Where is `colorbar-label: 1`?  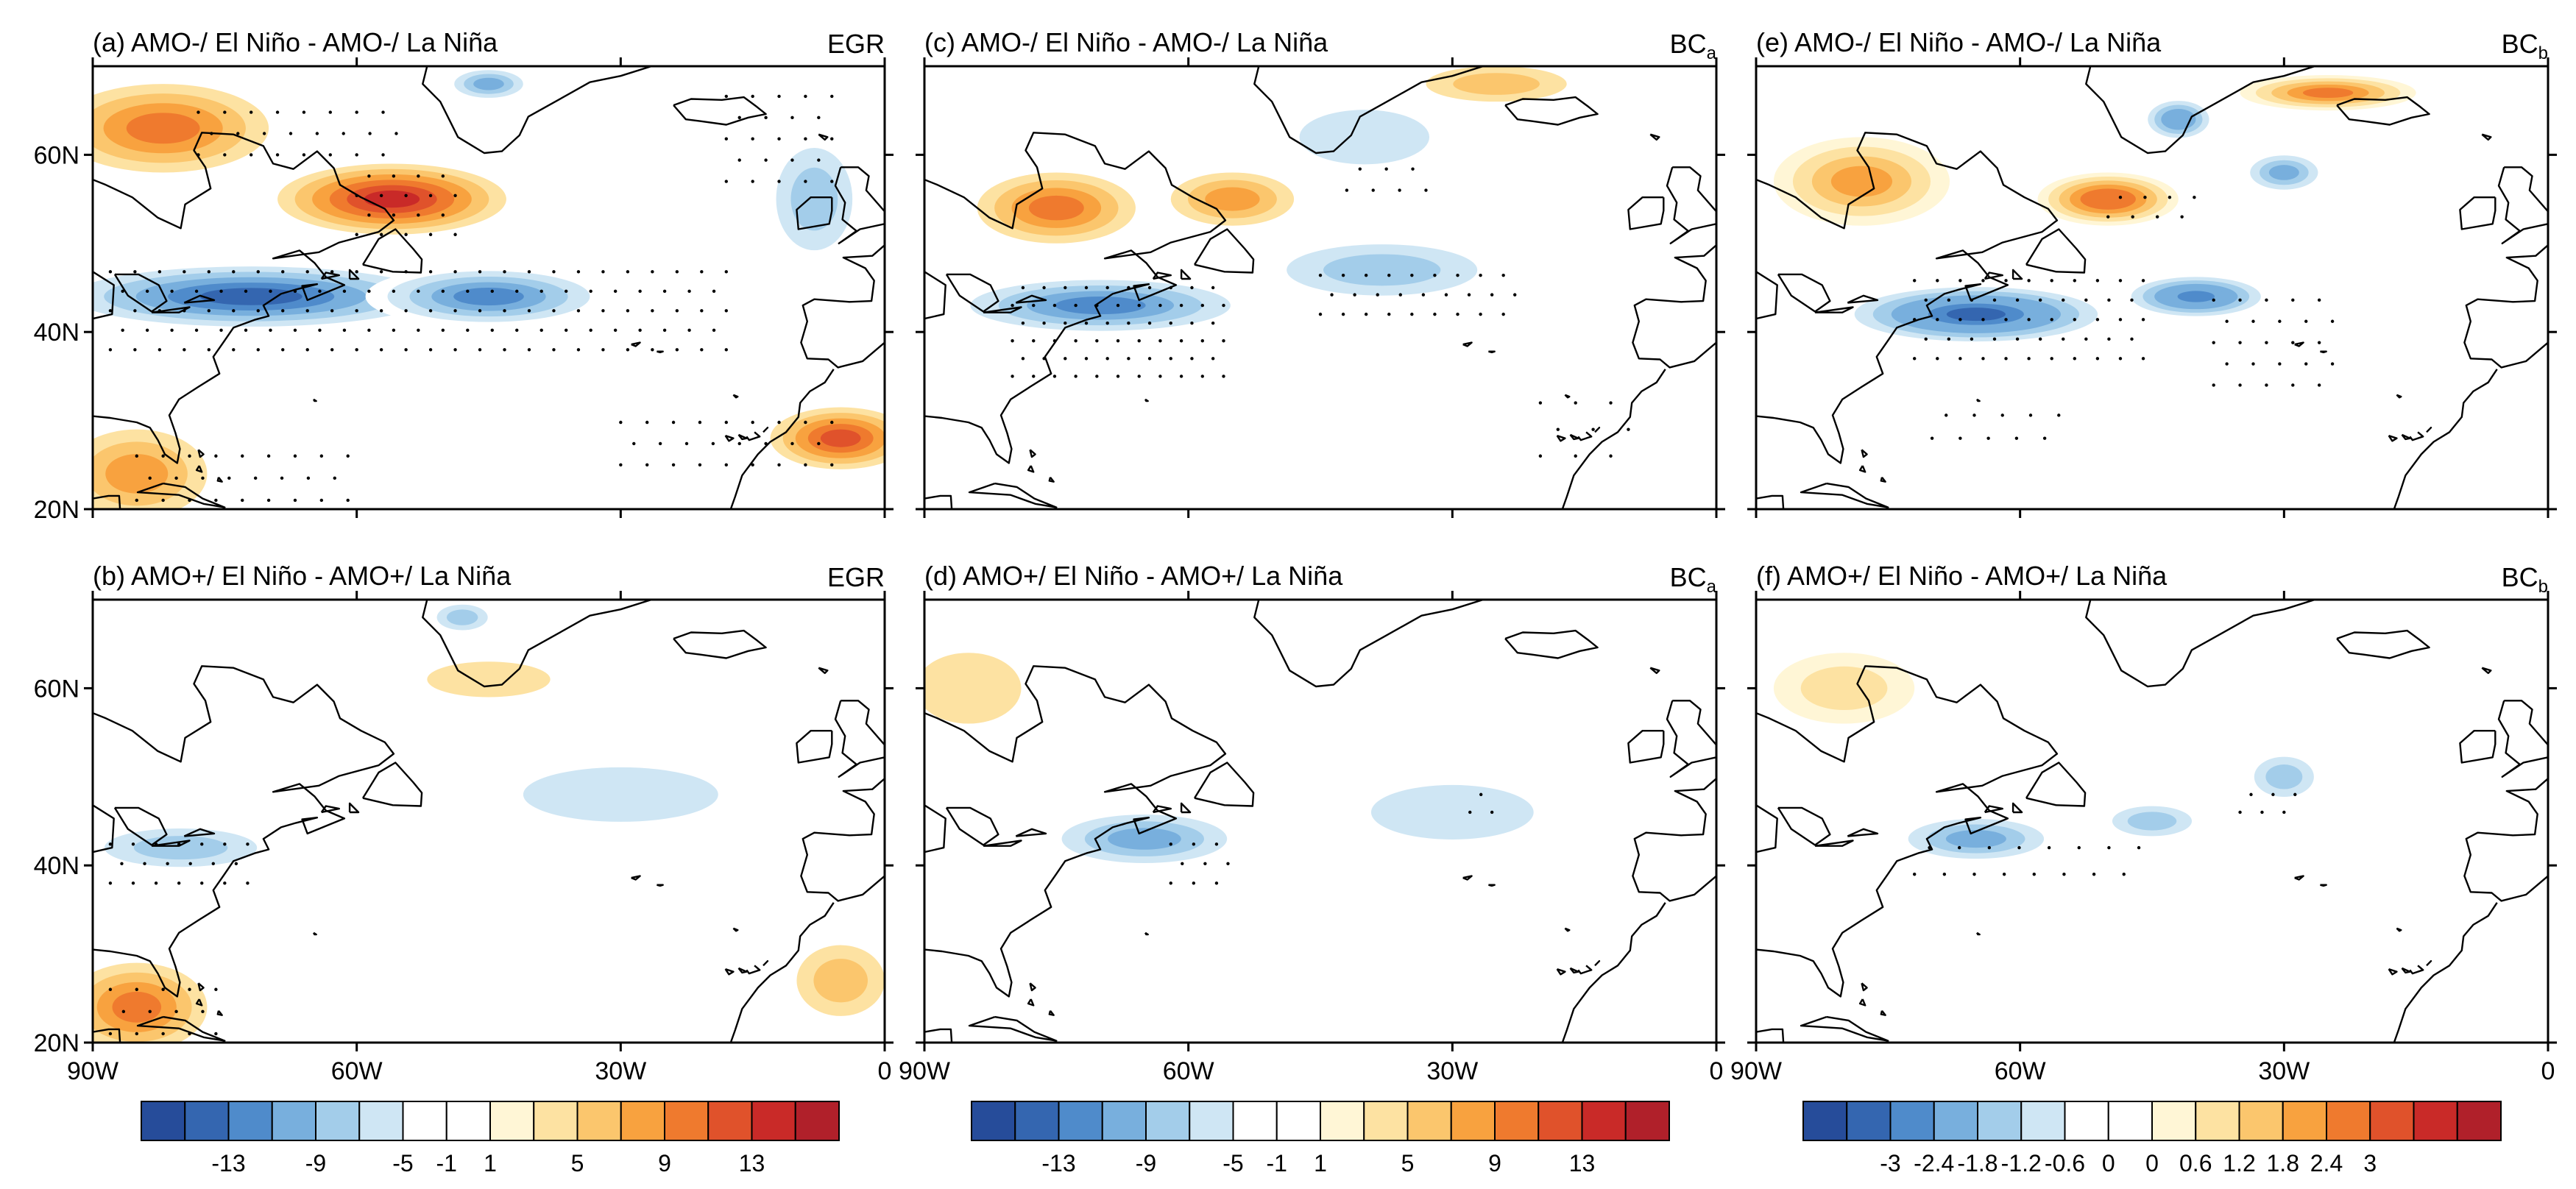
colorbar-label: 1 is located at coordinates (490, 1163).